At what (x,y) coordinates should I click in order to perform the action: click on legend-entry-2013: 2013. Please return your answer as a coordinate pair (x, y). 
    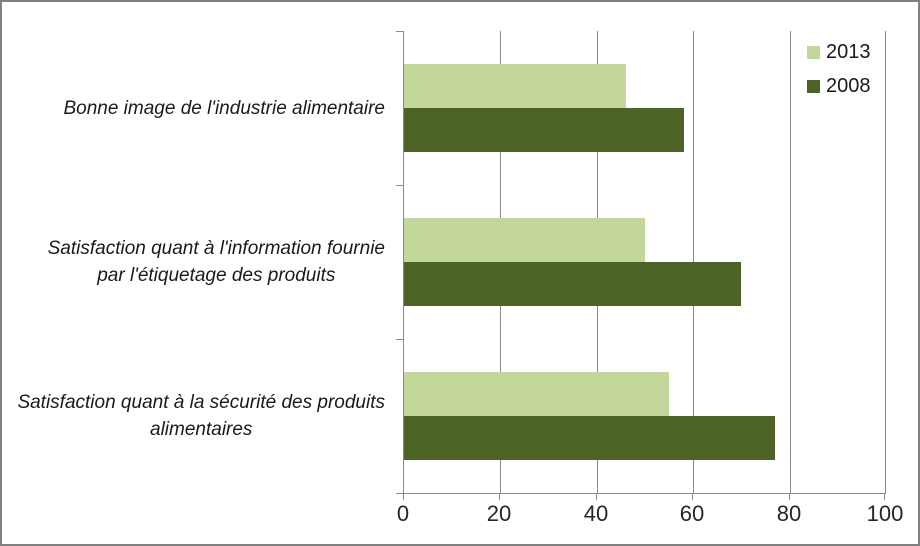
    Looking at the image, I should click on (839, 52).